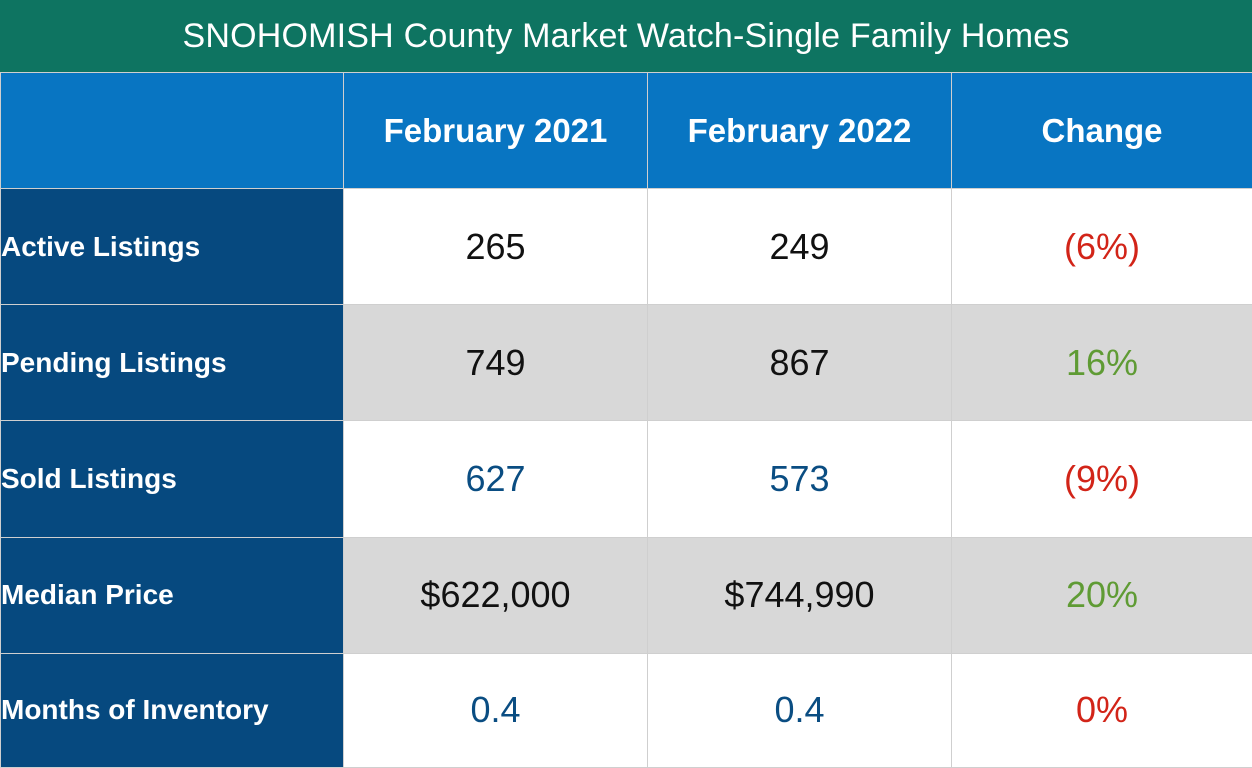  Describe the element at coordinates (1101, 479) in the screenshot. I see `cell-sold-change: (9%)` at that location.